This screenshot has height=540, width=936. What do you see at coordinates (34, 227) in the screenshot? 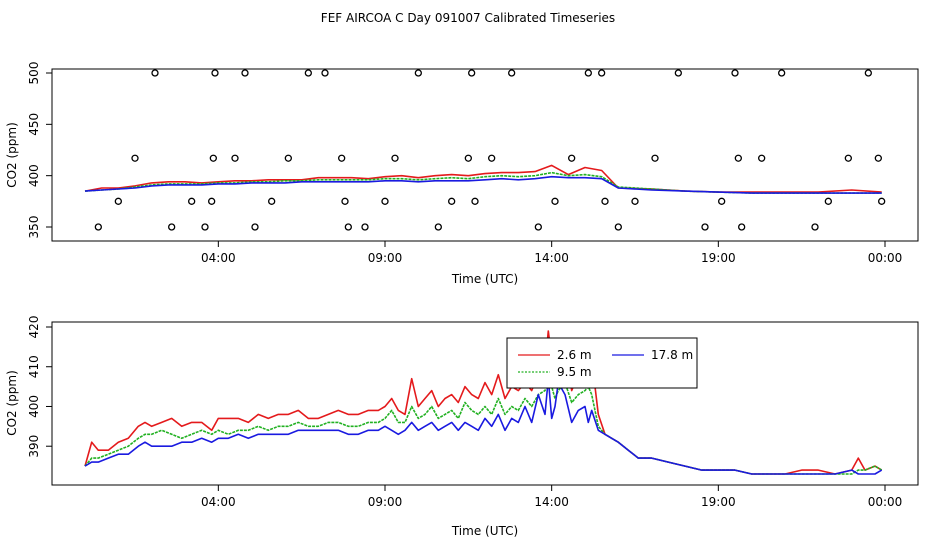
I see `y-tick-label: 350` at bounding box center [34, 227].